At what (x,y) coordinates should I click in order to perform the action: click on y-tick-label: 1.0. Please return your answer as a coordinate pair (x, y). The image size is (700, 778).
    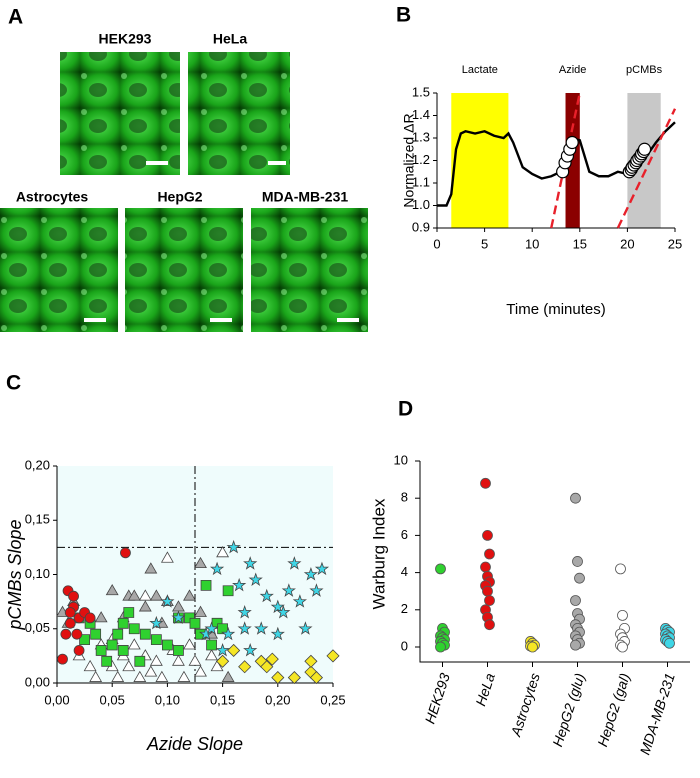
    Looking at the image, I should click on (421, 204).